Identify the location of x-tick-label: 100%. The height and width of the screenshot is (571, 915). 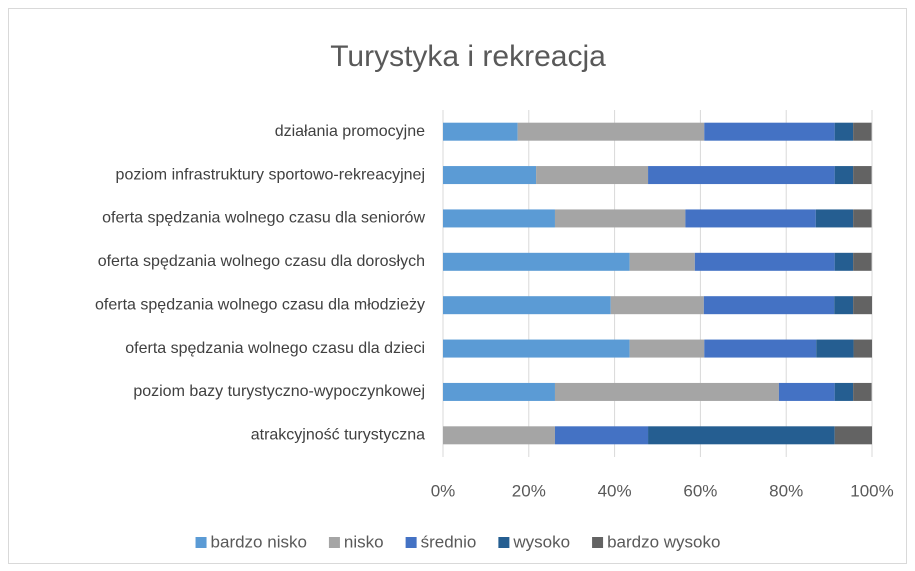
(871, 490).